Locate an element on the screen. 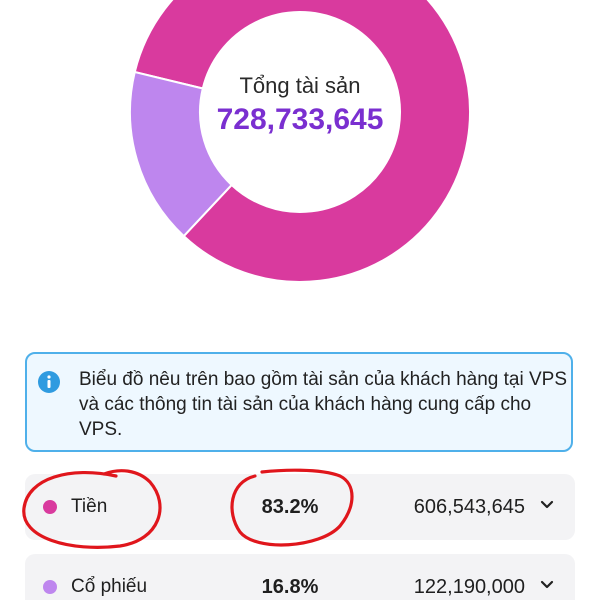 The height and width of the screenshot is (600, 600). asset-name: Tiền is located at coordinates (89, 506).